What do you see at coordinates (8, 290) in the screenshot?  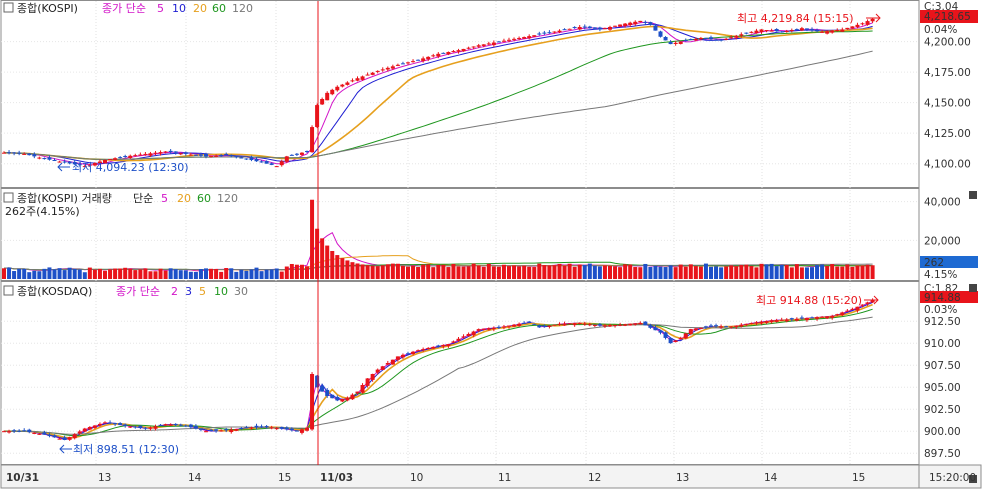 I see `kosdaq-legend-box-icon` at bounding box center [8, 290].